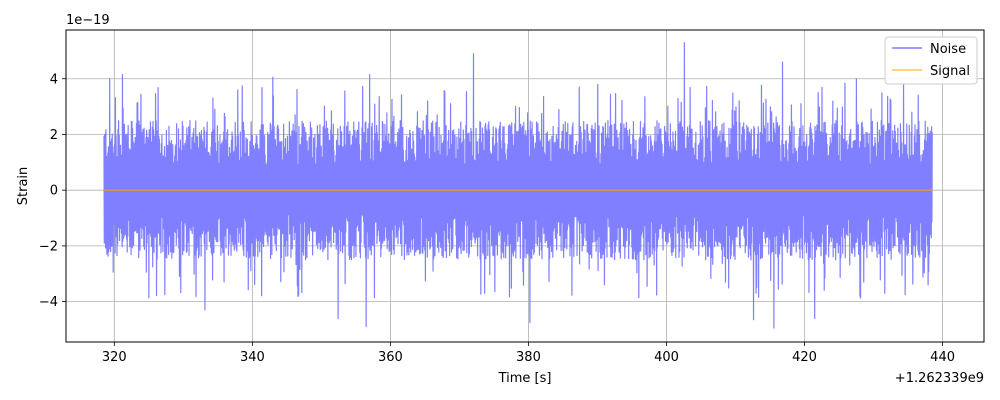 This screenshot has height=400, width=1000. What do you see at coordinates (666, 357) in the screenshot?
I see `x-tick-label: 400` at bounding box center [666, 357].